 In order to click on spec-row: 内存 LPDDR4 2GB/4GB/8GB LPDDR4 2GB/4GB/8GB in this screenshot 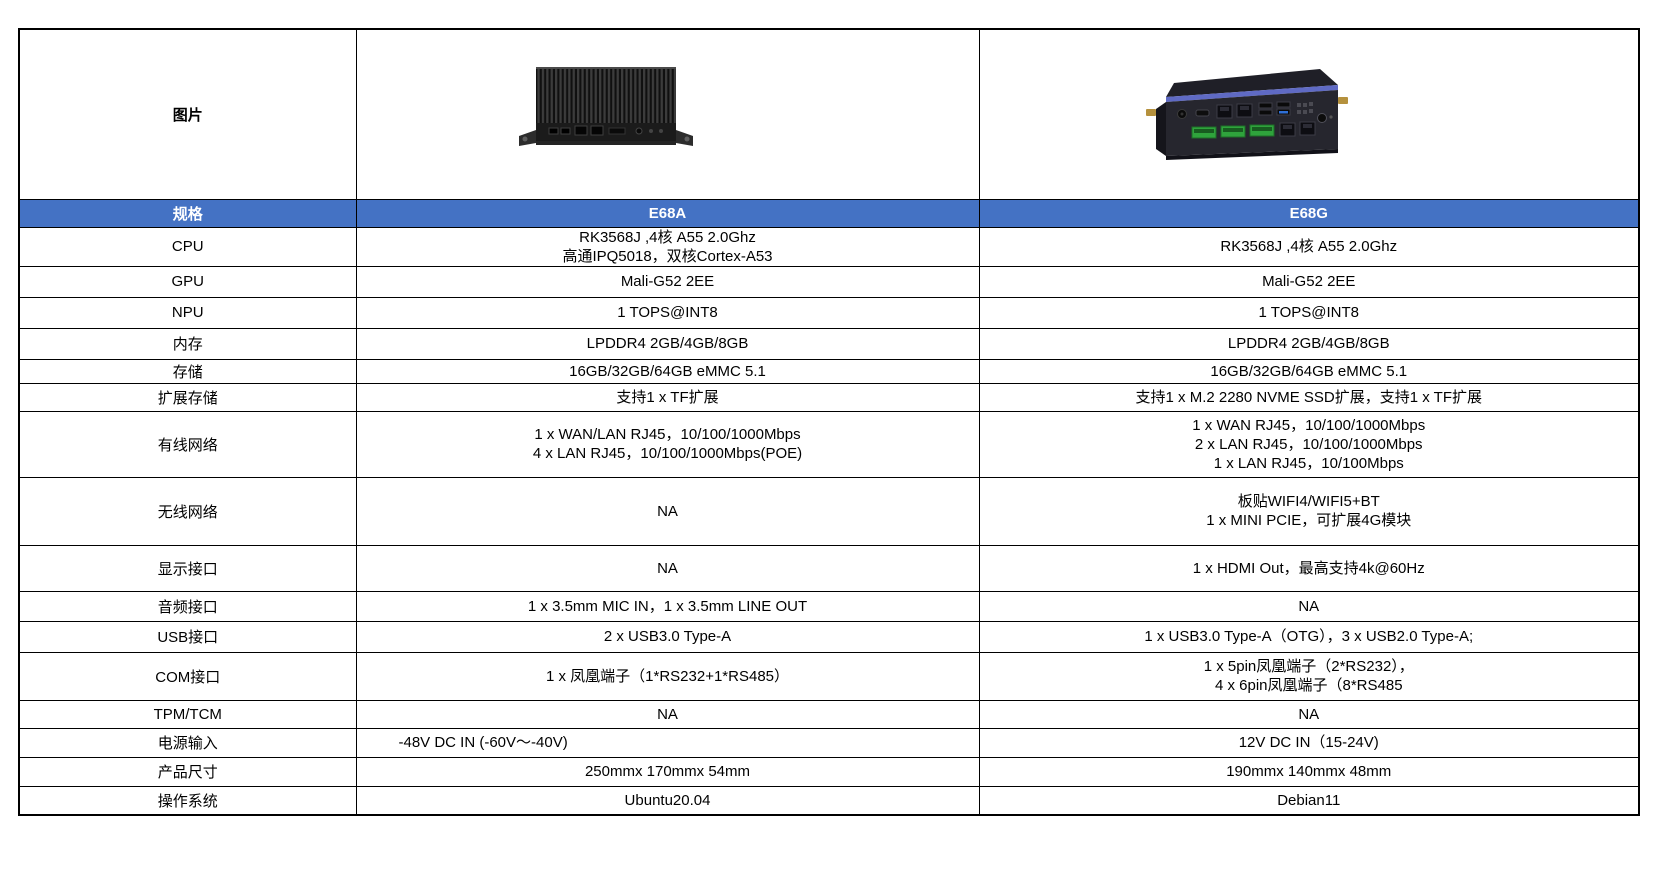, I will do `click(829, 343)`.